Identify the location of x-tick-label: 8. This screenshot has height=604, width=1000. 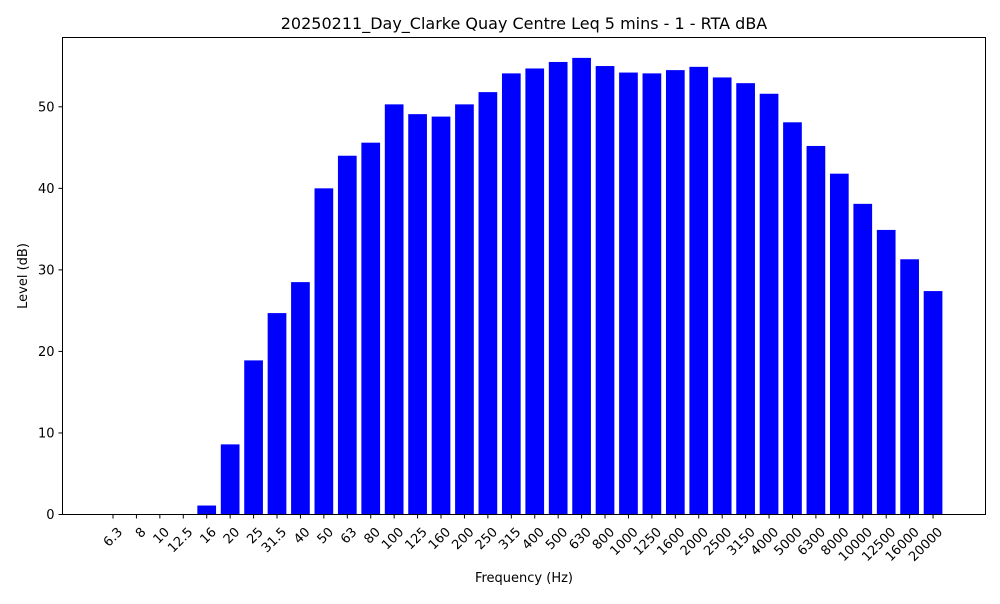
(141, 533).